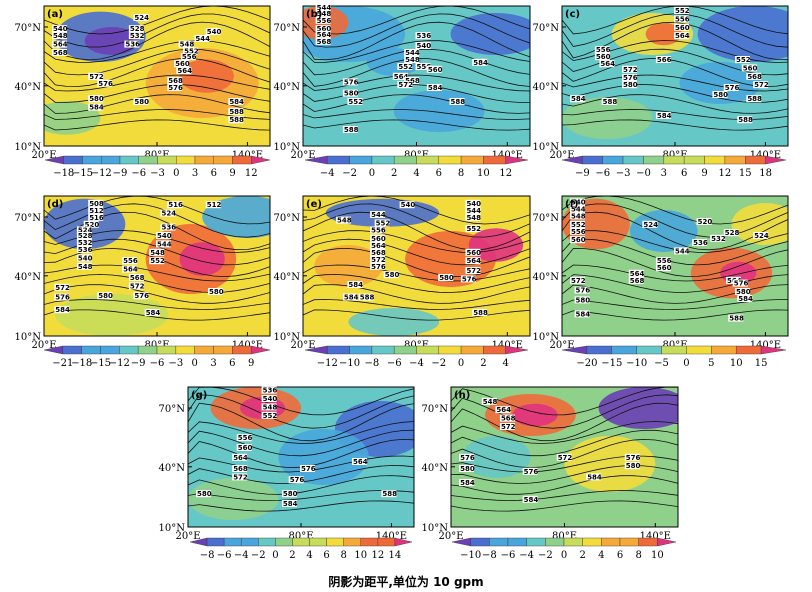  What do you see at coordinates (674, 167) in the screenshot?
I see `colorbar-2: −9 −6 −3 −0 3 6 9 12 15 18` at bounding box center [674, 167].